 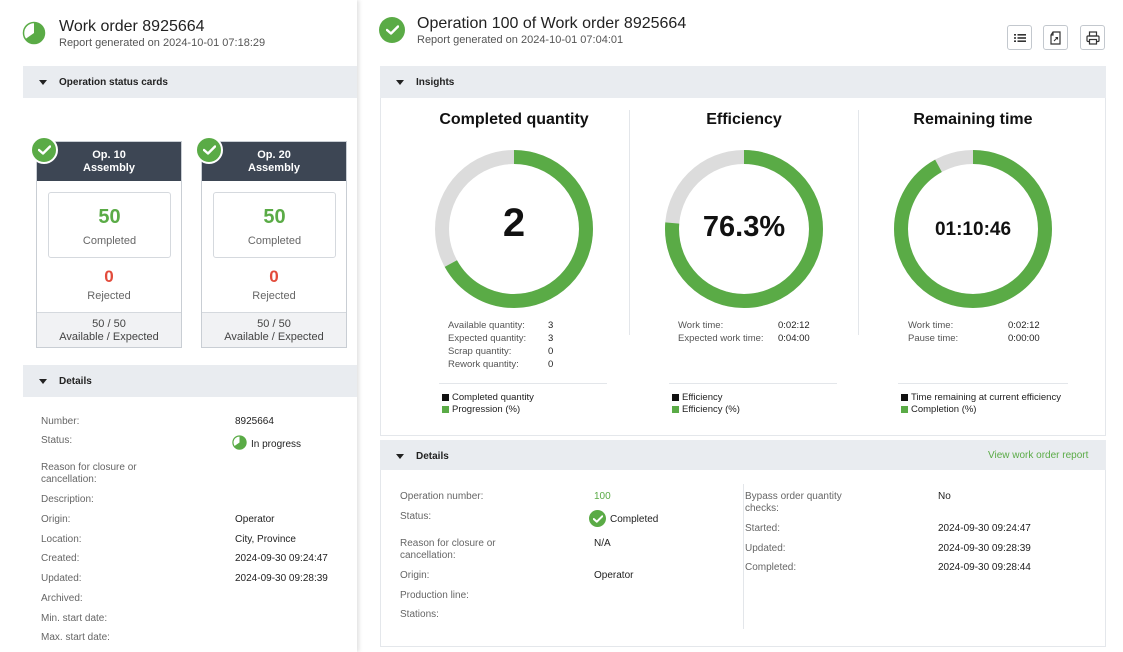 I want to click on details-toggle: Details, so click(x=190, y=381).